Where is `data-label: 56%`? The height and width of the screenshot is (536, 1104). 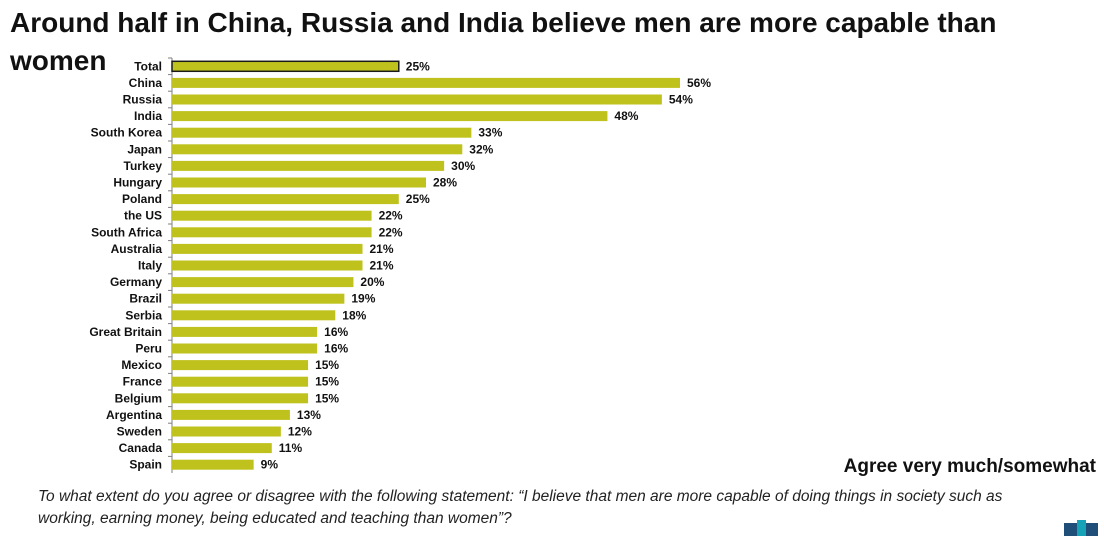
data-label: 56% is located at coordinates (699, 83).